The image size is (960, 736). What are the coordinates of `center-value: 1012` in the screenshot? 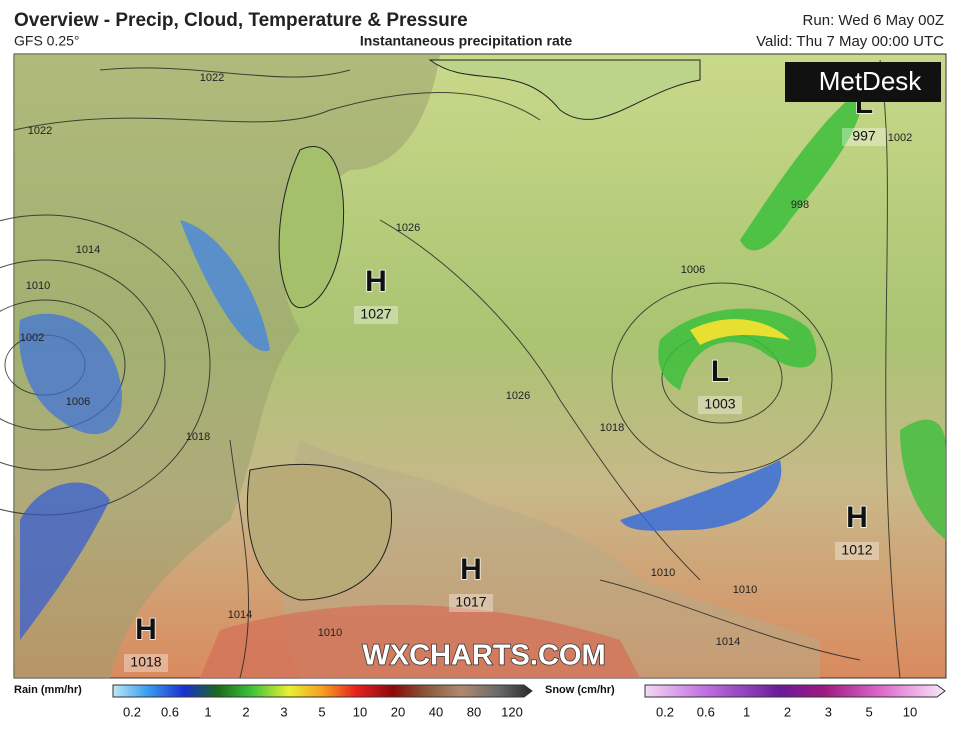 It's located at (856, 550).